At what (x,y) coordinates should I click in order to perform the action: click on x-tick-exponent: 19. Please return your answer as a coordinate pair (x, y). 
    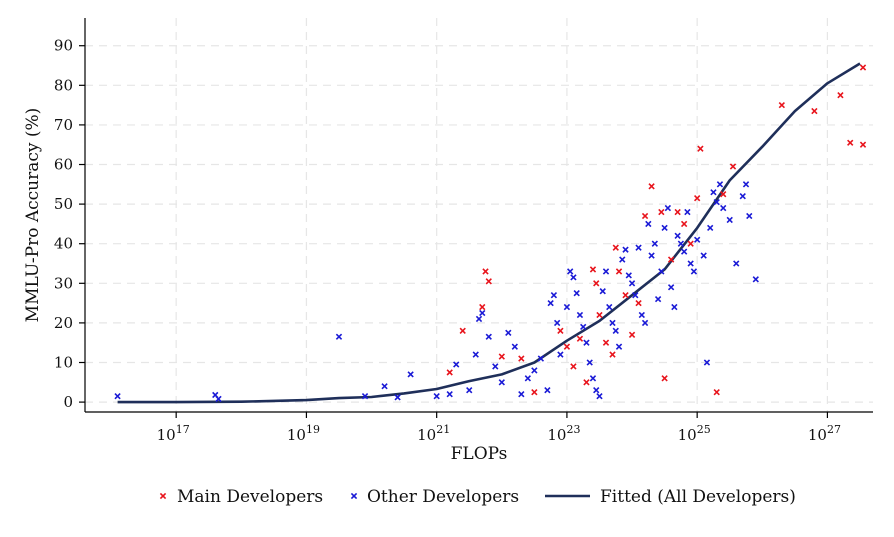
    Looking at the image, I should click on (313, 429).